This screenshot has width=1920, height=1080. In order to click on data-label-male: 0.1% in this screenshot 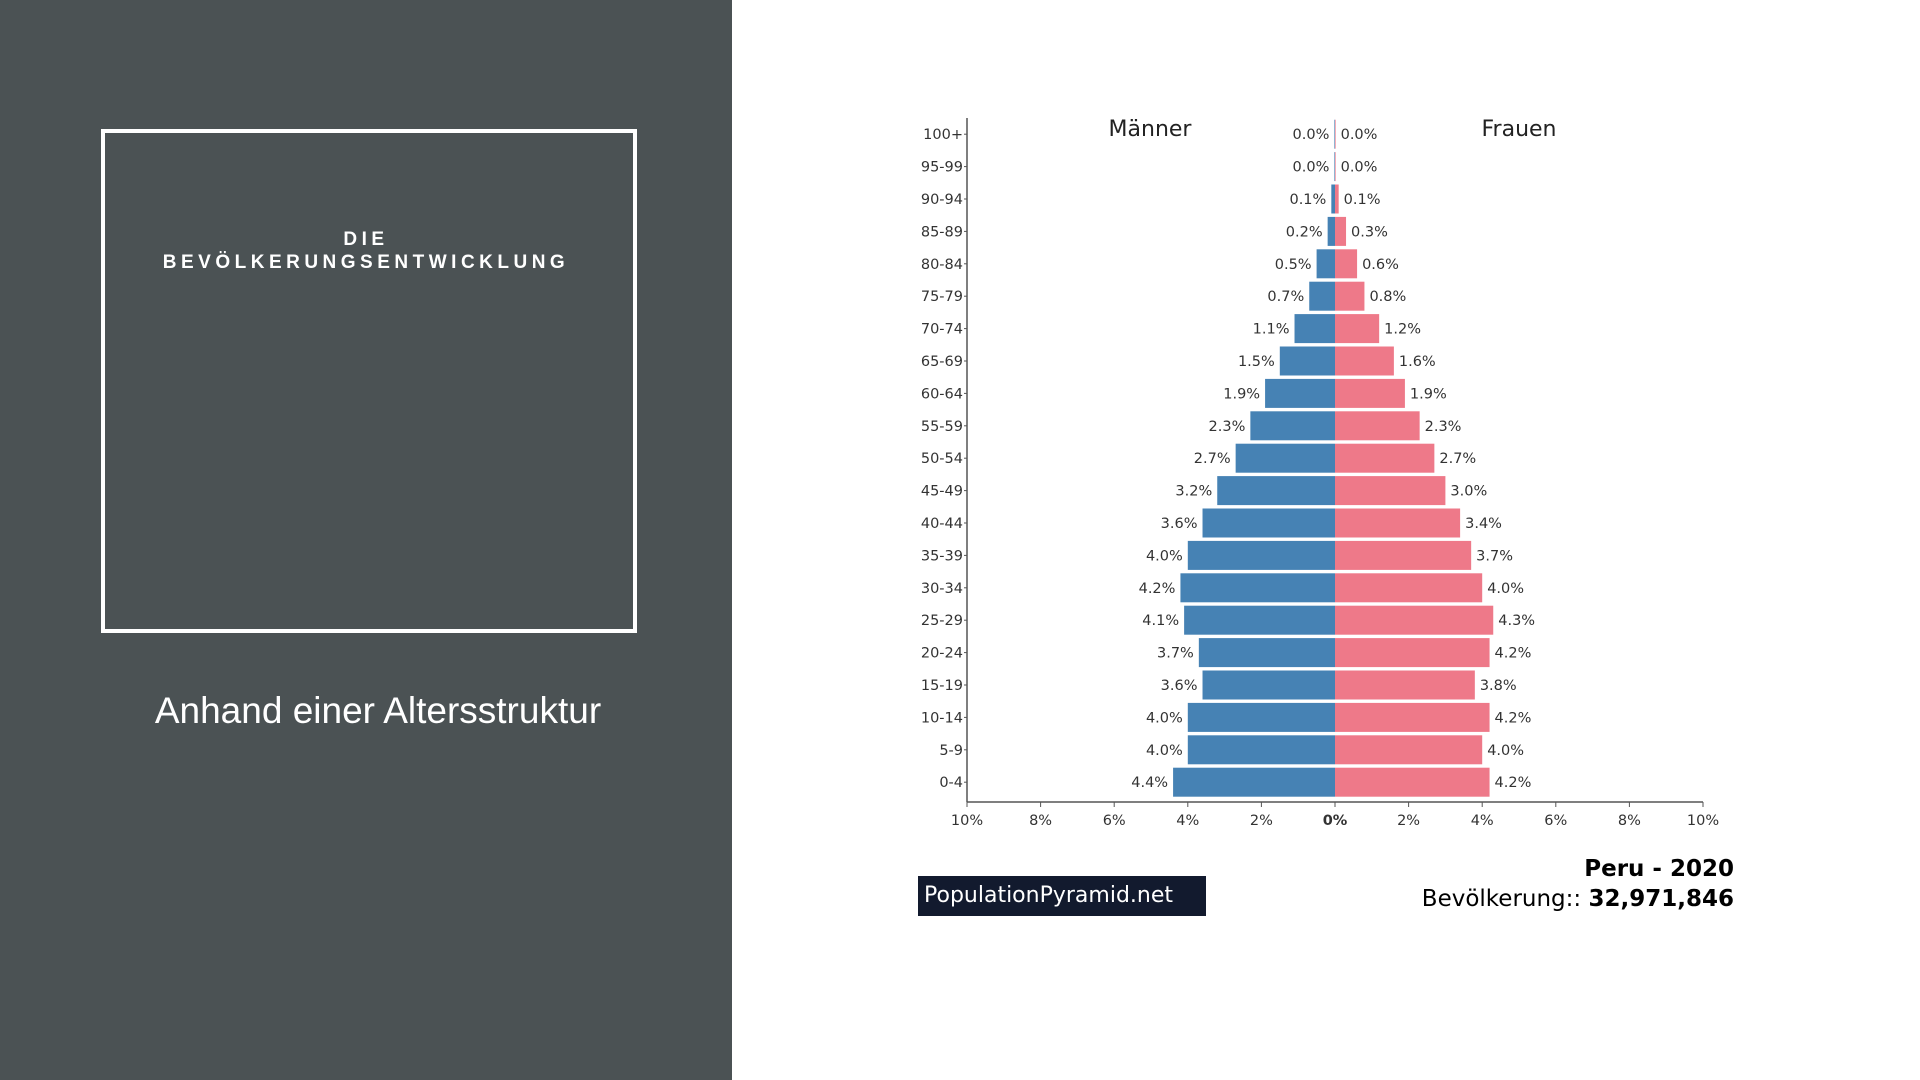, I will do `click(1307, 200)`.